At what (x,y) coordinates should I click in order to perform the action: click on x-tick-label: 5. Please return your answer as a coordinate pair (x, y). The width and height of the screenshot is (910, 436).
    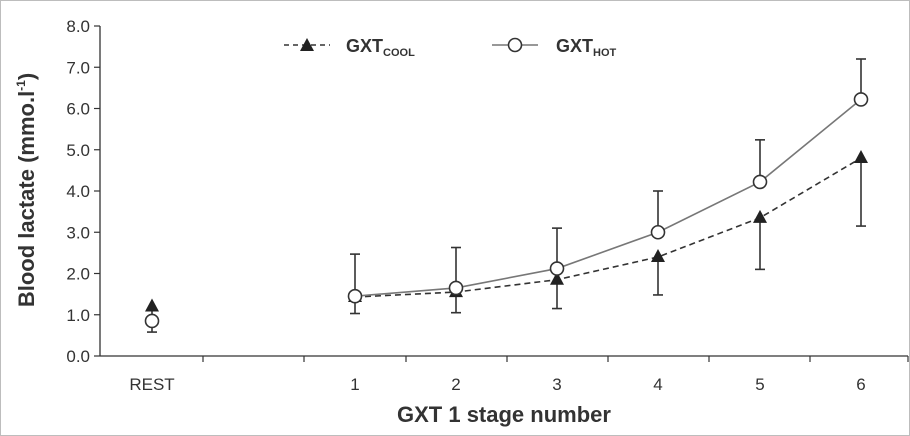
    Looking at the image, I should click on (759, 384).